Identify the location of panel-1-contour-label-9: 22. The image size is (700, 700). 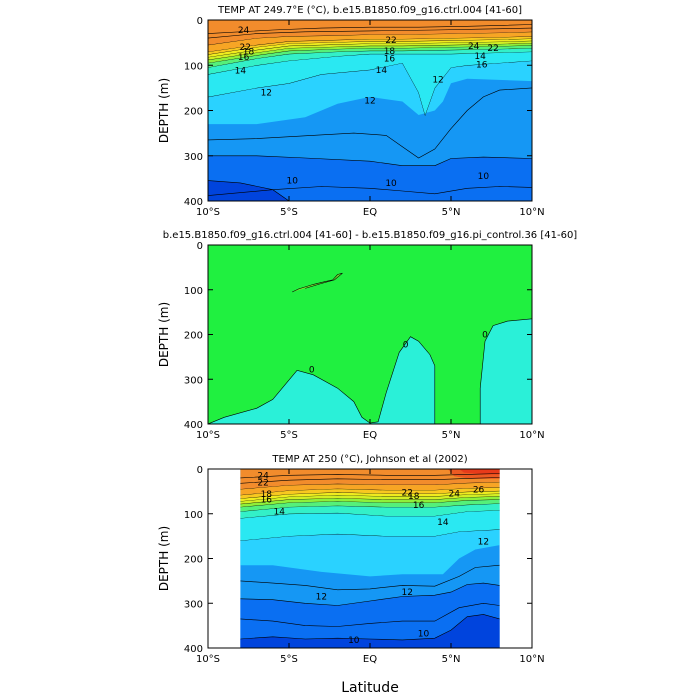
(390, 41).